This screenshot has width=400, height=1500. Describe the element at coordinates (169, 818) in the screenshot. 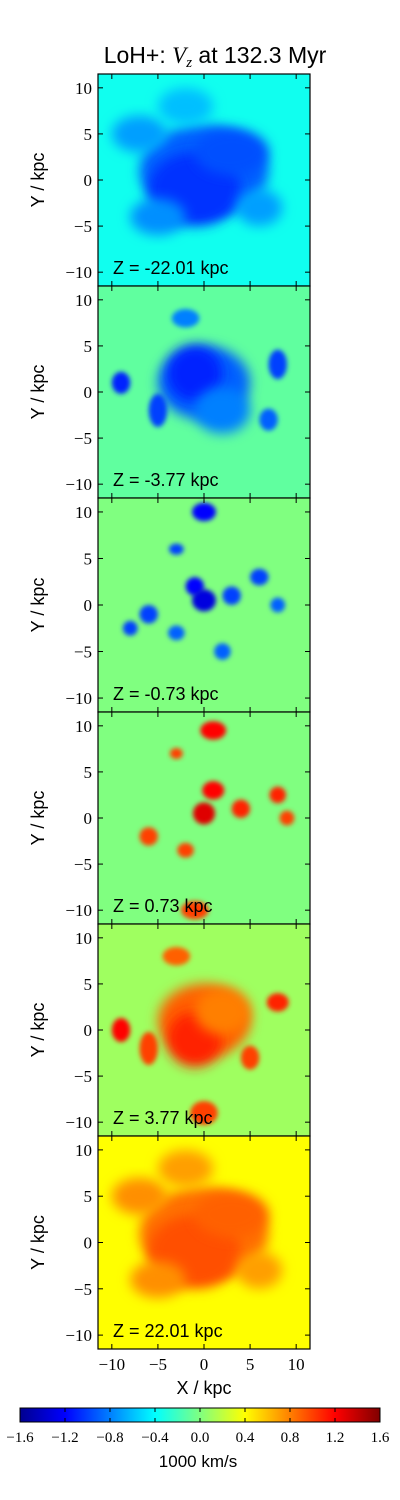

I see `panel-4: 10 5 0 −5 −10 Y / kpc Z = 0.73 kpc` at that location.